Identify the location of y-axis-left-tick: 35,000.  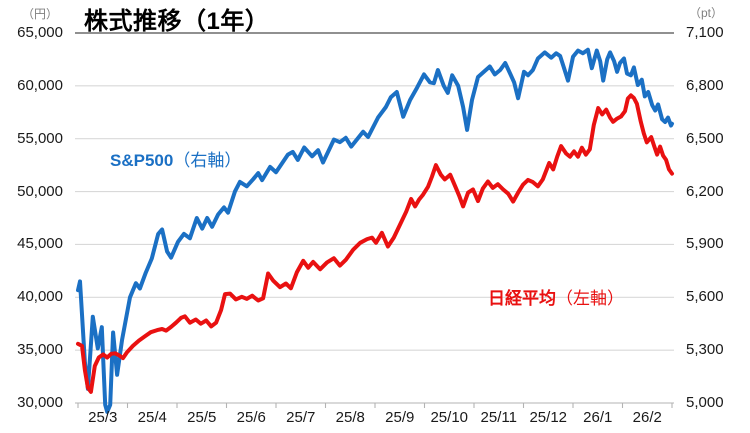
(40, 350).